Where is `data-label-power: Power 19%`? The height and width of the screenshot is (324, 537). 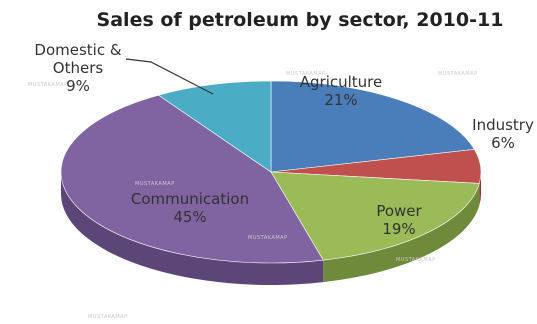
data-label-power: Power 19% is located at coordinates (399, 220).